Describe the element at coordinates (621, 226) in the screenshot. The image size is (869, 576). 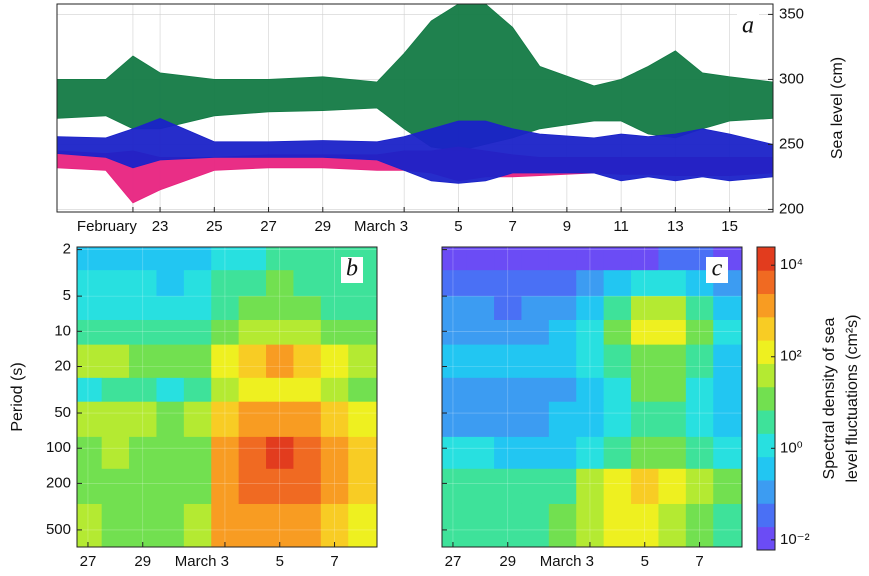
I see `x-tick-label: 11` at that location.